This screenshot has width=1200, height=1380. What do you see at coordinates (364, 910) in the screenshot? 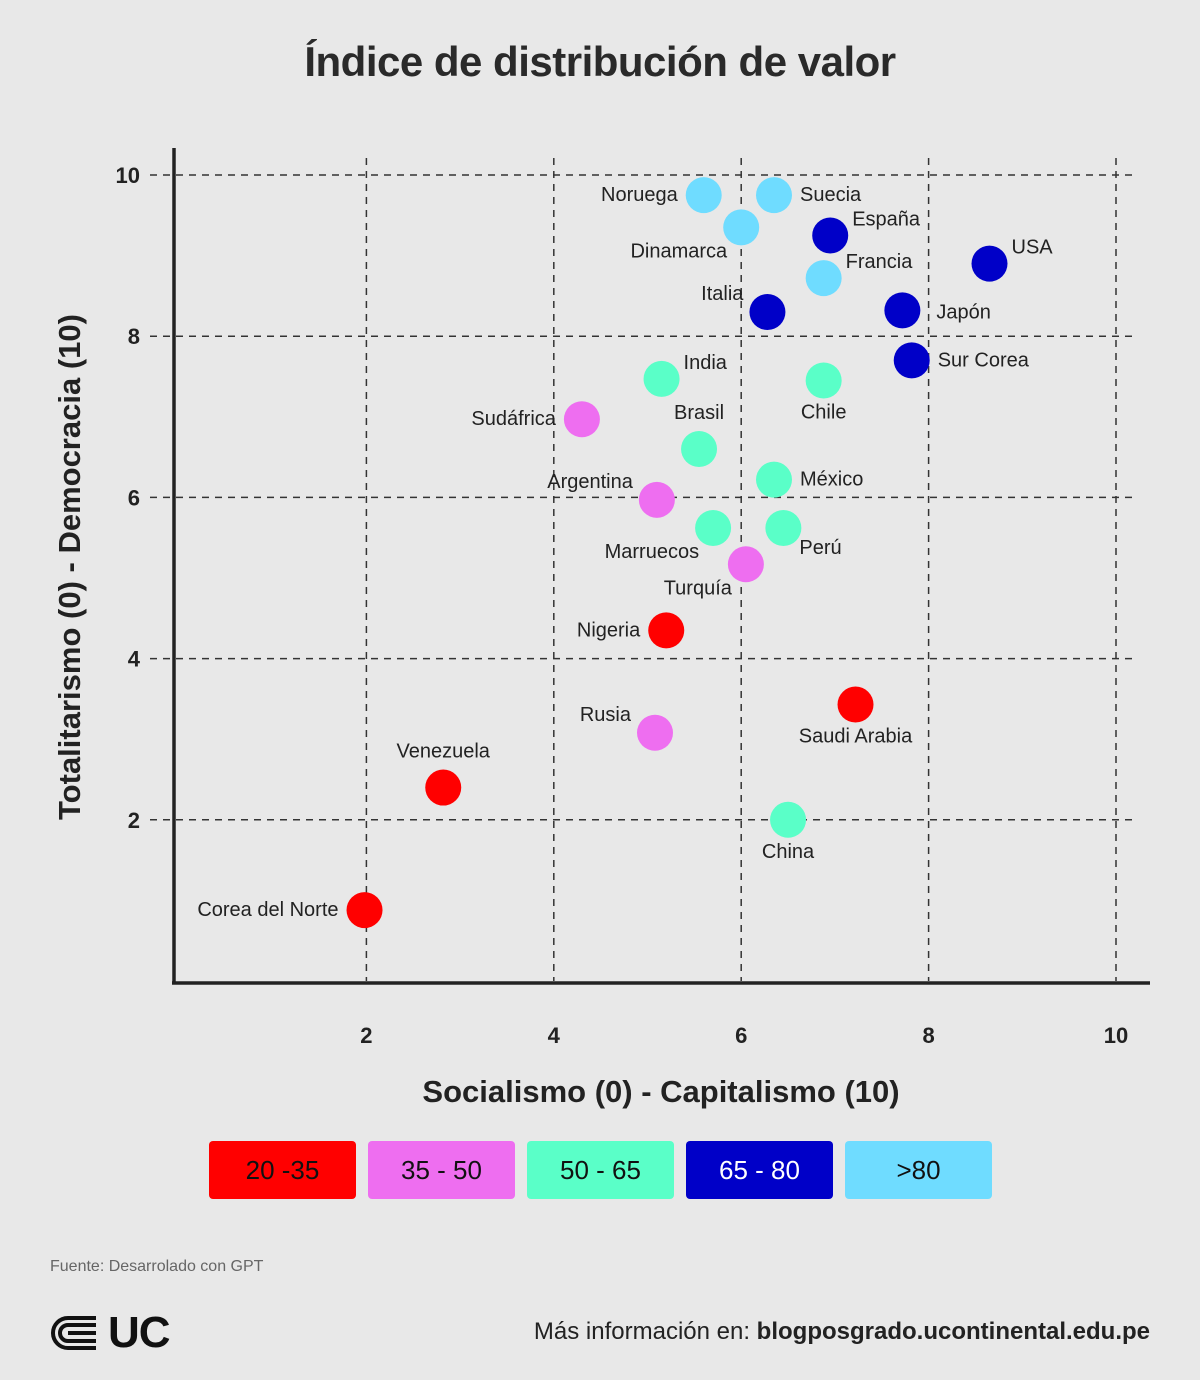
I see `point-corea-del-norte` at bounding box center [364, 910].